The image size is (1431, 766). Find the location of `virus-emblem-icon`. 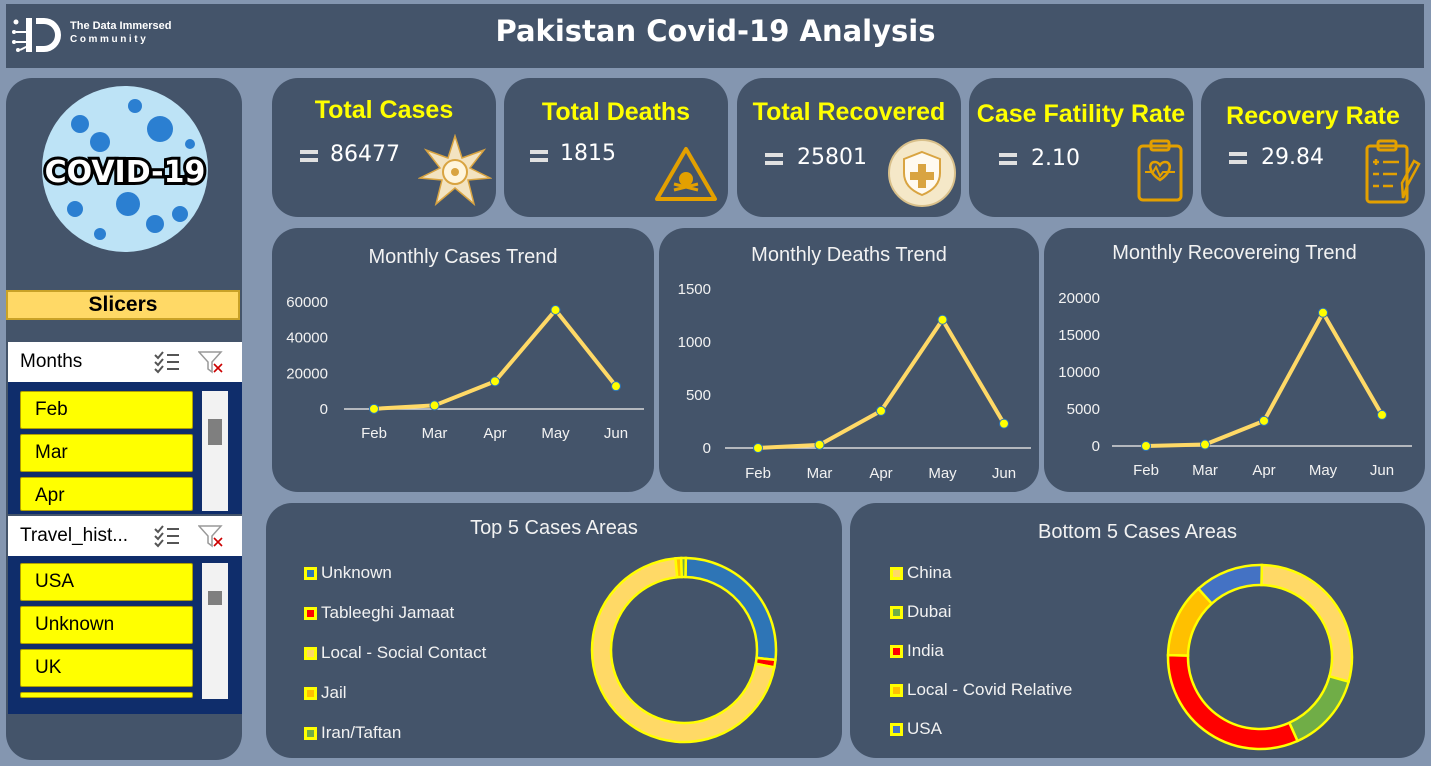

virus-emblem-icon is located at coordinates (455, 170).